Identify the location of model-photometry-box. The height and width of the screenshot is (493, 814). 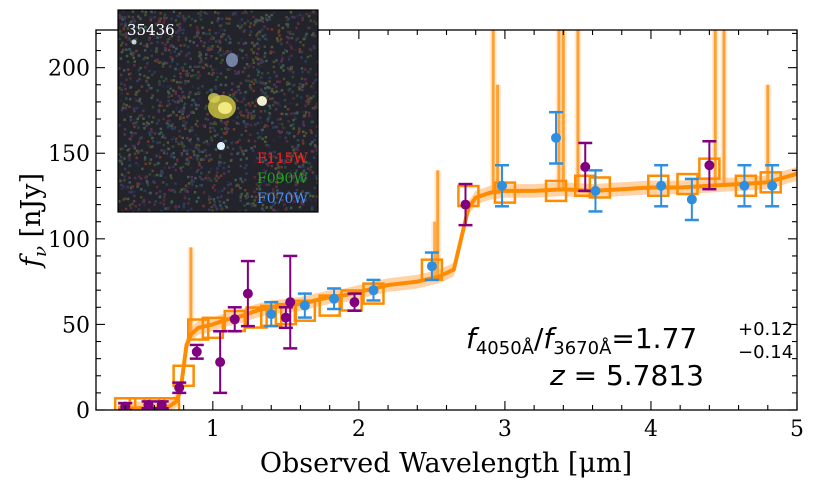
(687, 184).